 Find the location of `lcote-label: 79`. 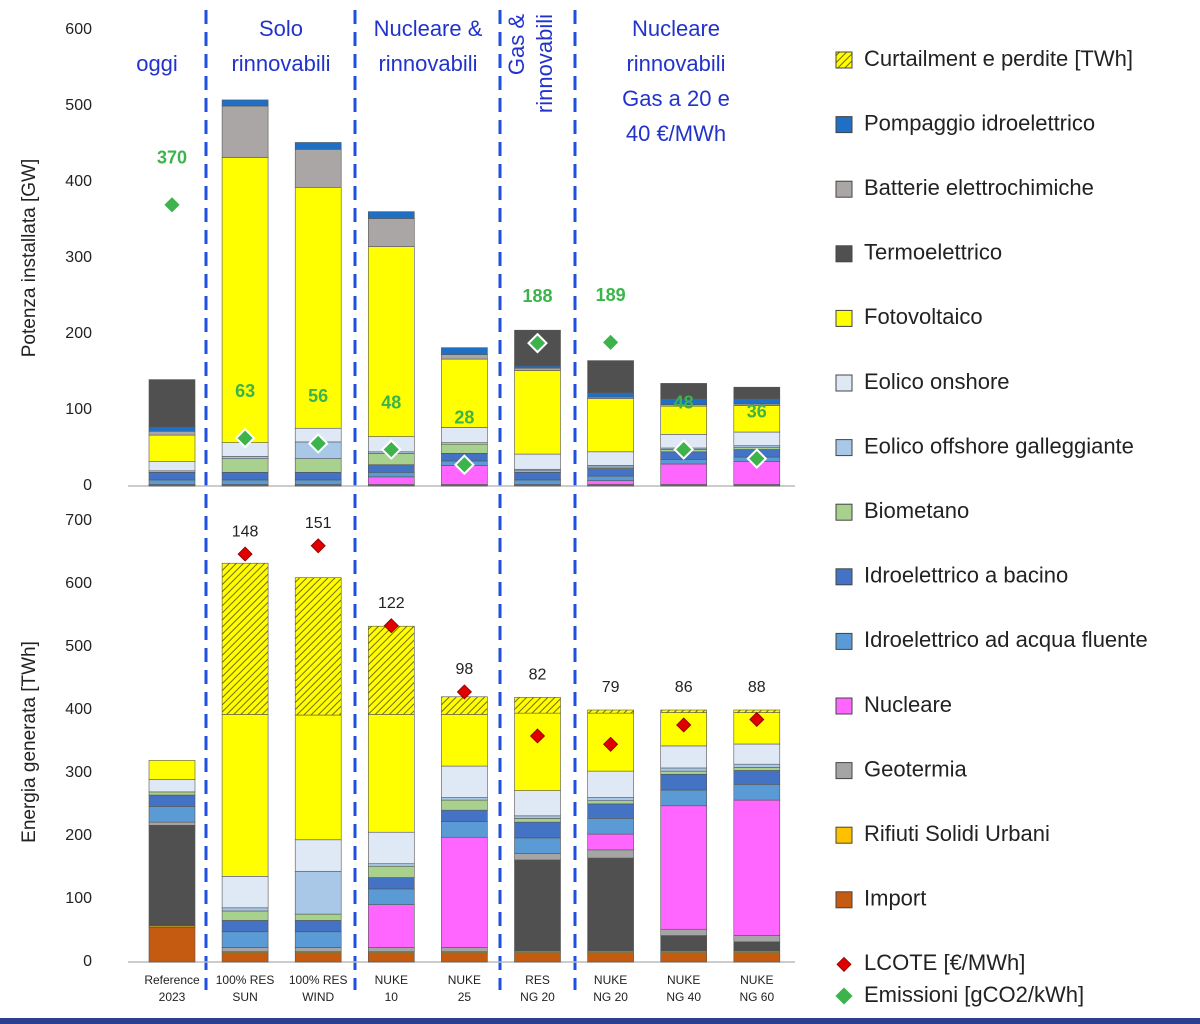

lcote-label: 79 is located at coordinates (611, 687).